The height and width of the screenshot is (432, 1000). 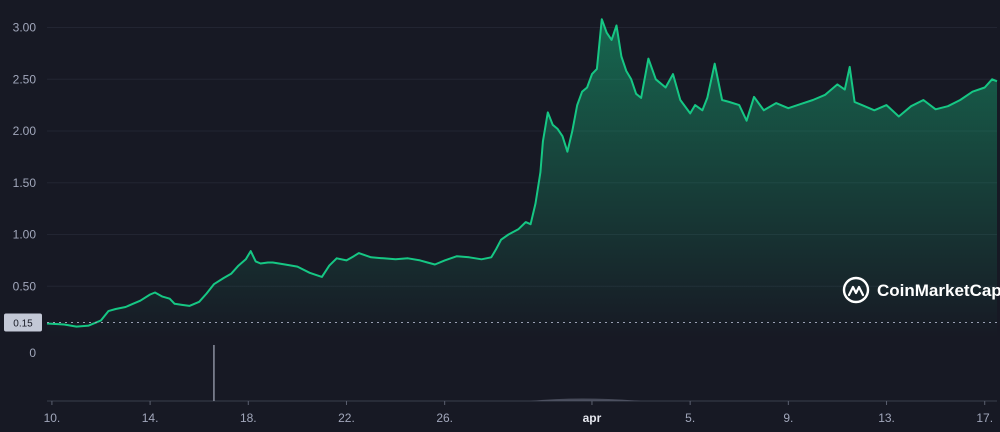 I want to click on volume-zero-label: 0, so click(x=32, y=353).